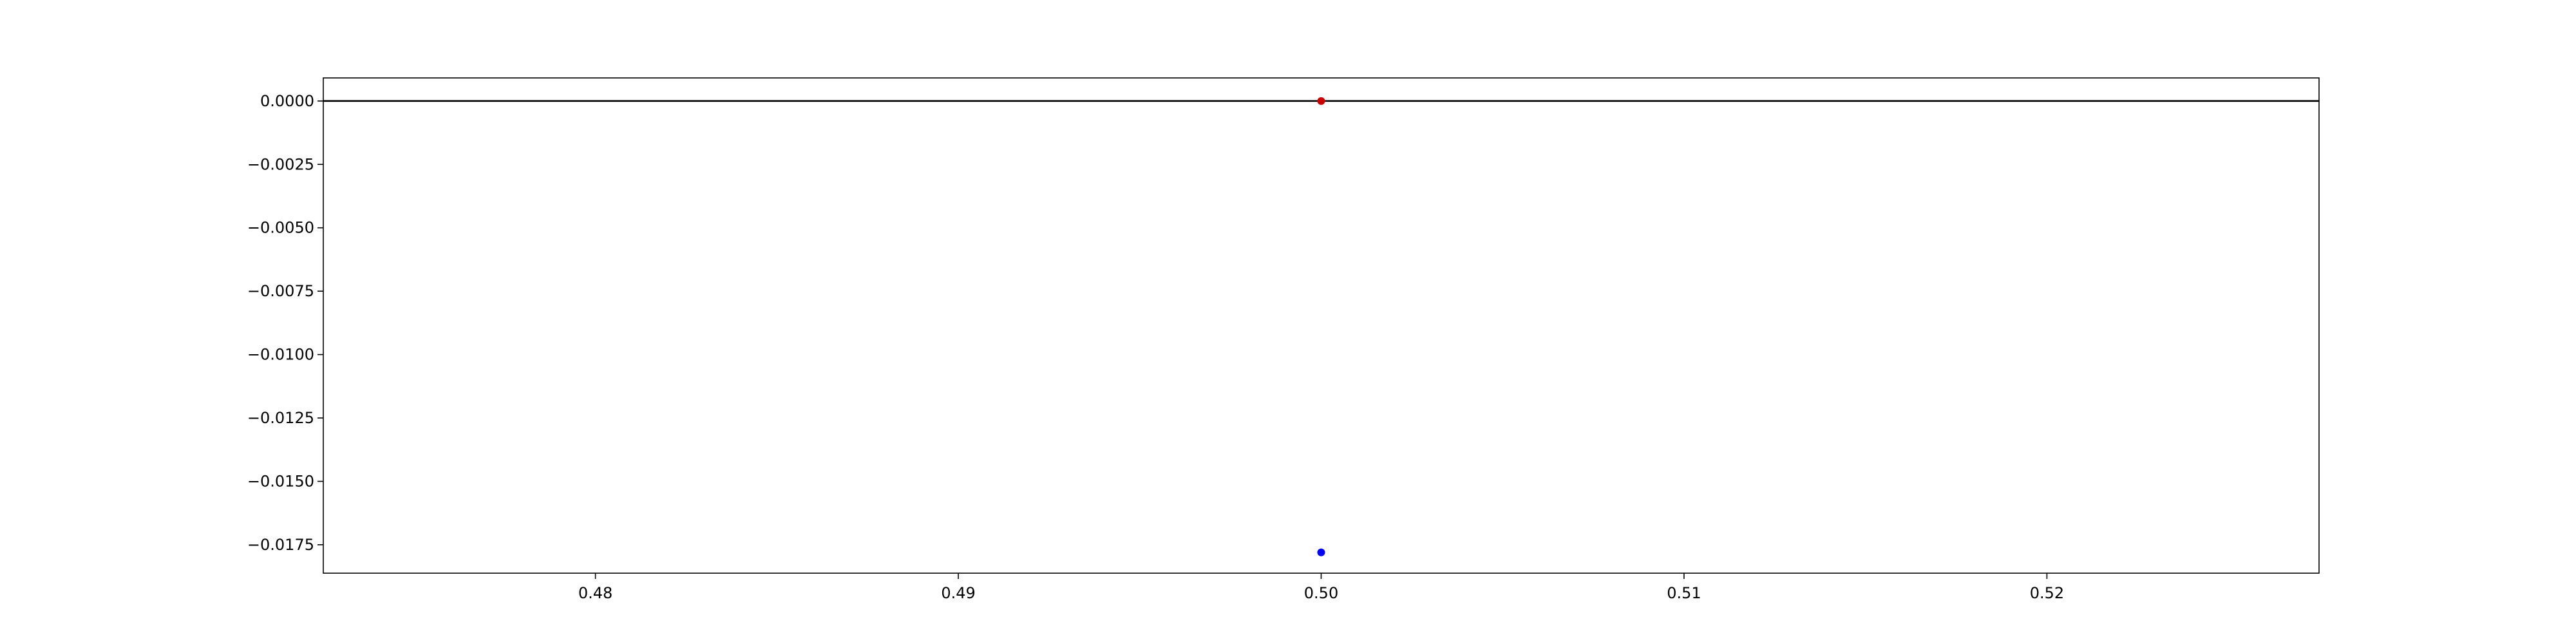 The width and height of the screenshot is (2576, 644). I want to click on y-tick-label-7: −0.0175, so click(280, 545).